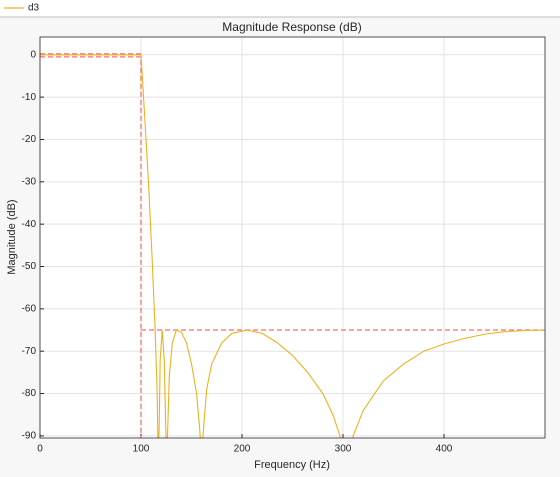 This screenshot has width=560, height=477. Describe the element at coordinates (292, 465) in the screenshot. I see `x-axis-label: Frequency (Hz)` at that location.